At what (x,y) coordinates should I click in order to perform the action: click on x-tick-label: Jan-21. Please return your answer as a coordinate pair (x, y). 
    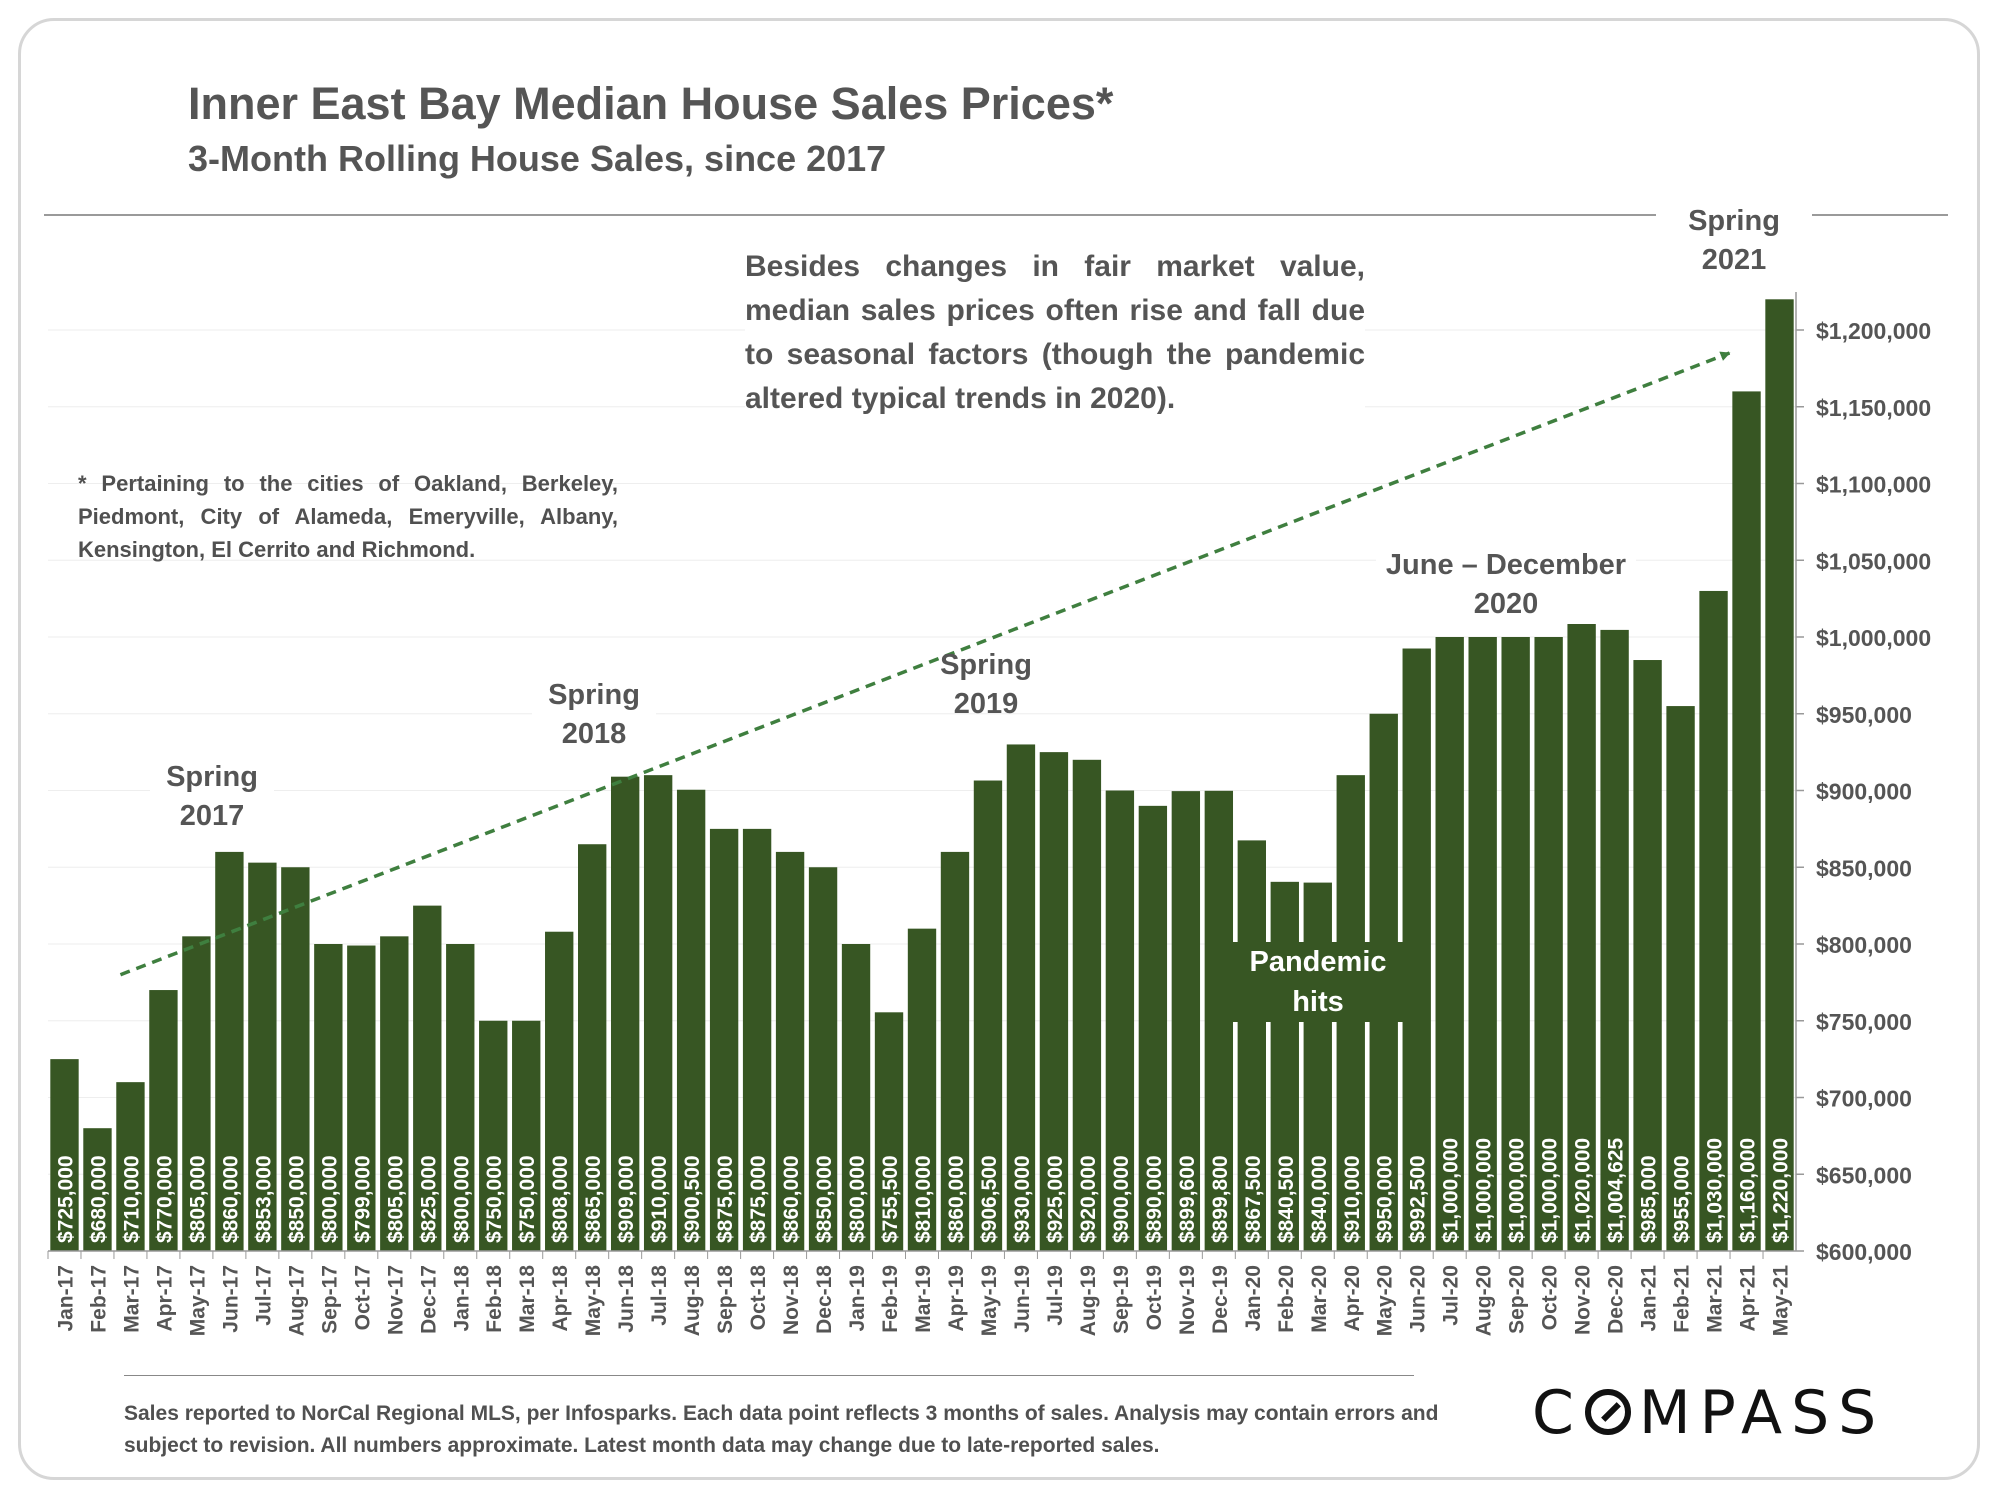
    Looking at the image, I should click on (1649, 1298).